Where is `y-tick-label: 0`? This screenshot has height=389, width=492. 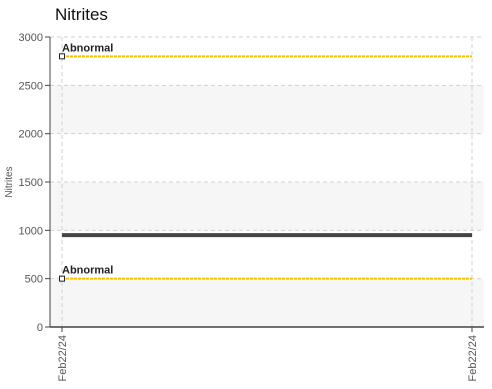 y-tick-label: 0 is located at coordinates (40, 328).